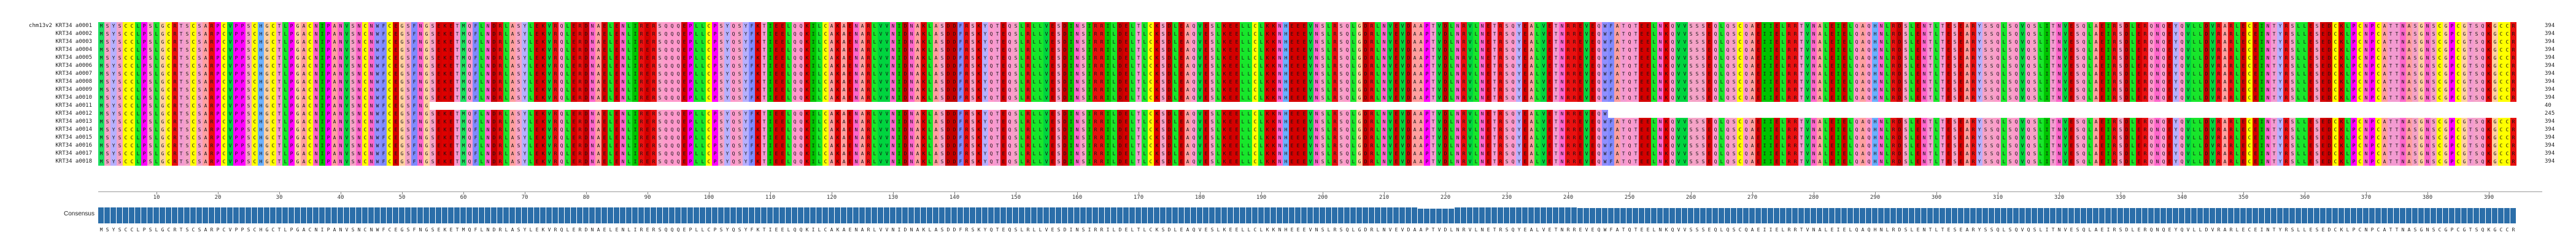 The height and width of the screenshot is (251, 2576). What do you see at coordinates (1605, 82) in the screenshot?
I see `residue-cell: W` at bounding box center [1605, 82].